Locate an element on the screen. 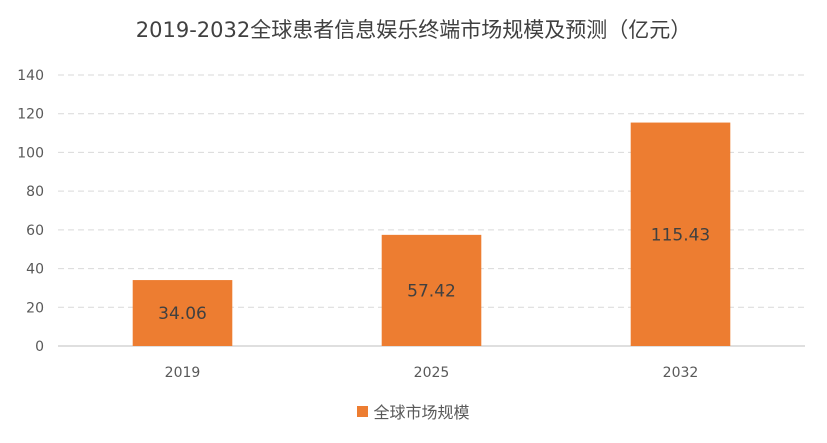 The image size is (827, 443). y-tick-label: 120 is located at coordinates (30, 115).